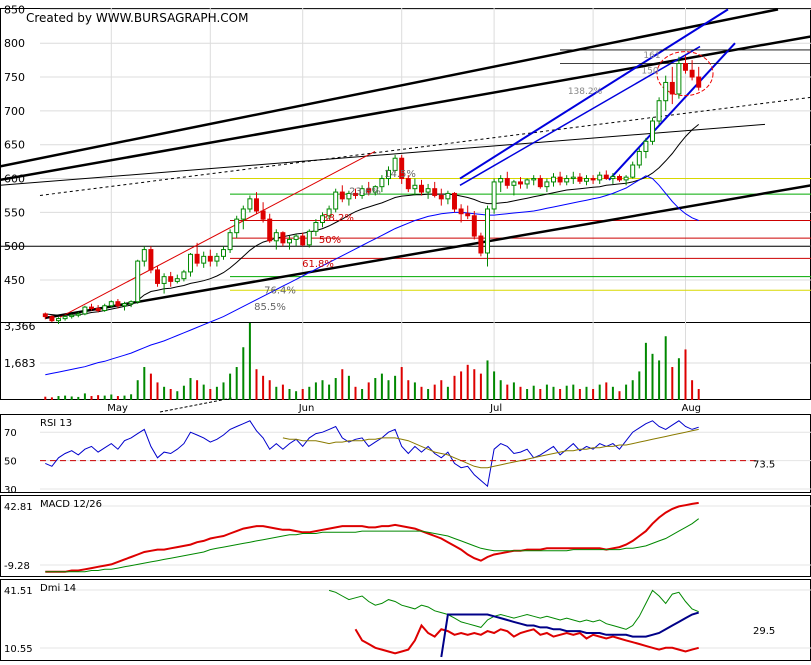  Describe the element at coordinates (495, 408) in the screenshot. I see `month-label: Jul` at that location.